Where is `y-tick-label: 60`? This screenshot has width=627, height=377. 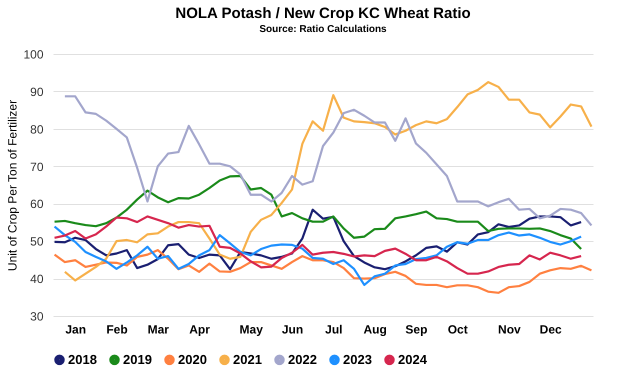
y-tick-label: 60 is located at coordinates (37, 204).